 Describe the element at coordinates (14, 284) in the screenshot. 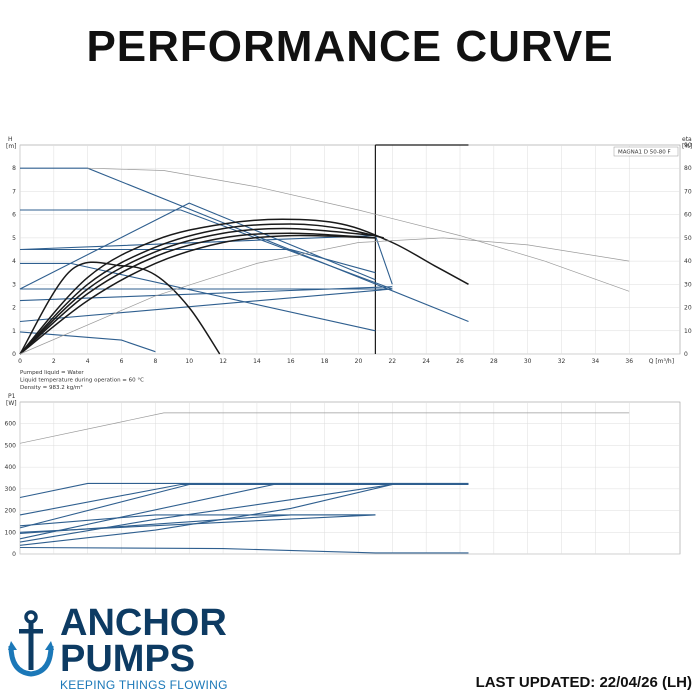

I see `y-tick-label: 3` at that location.